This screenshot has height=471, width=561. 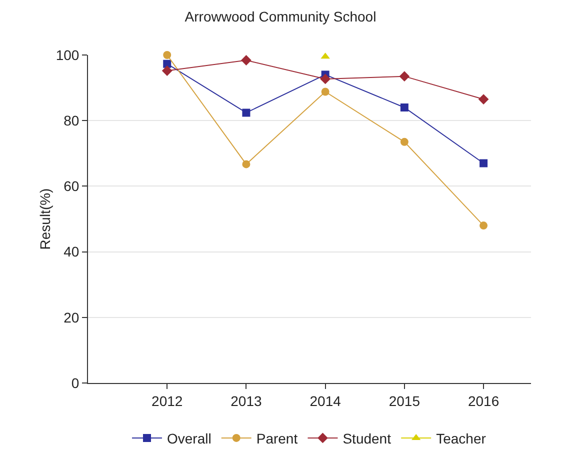 I want to click on y-axis-title: Result(%), so click(x=45, y=219).